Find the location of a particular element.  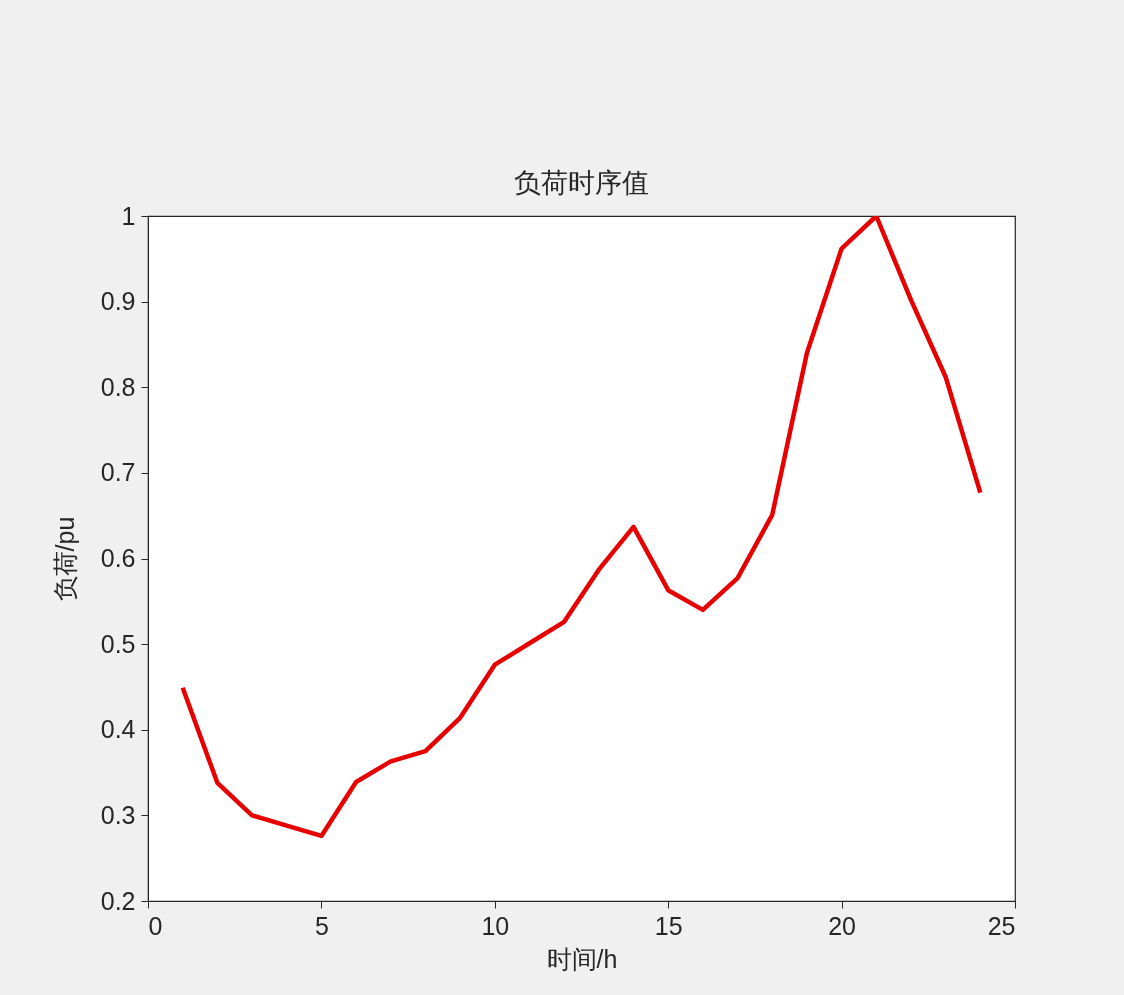

x-tick-label: 10 is located at coordinates (495, 925).